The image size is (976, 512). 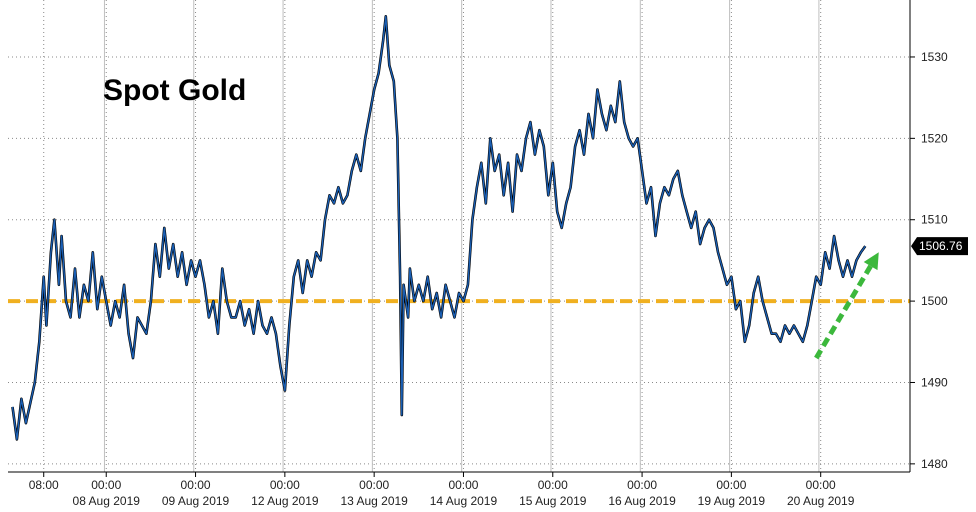 What do you see at coordinates (934, 138) in the screenshot?
I see `y-tick-label: 1520` at bounding box center [934, 138].